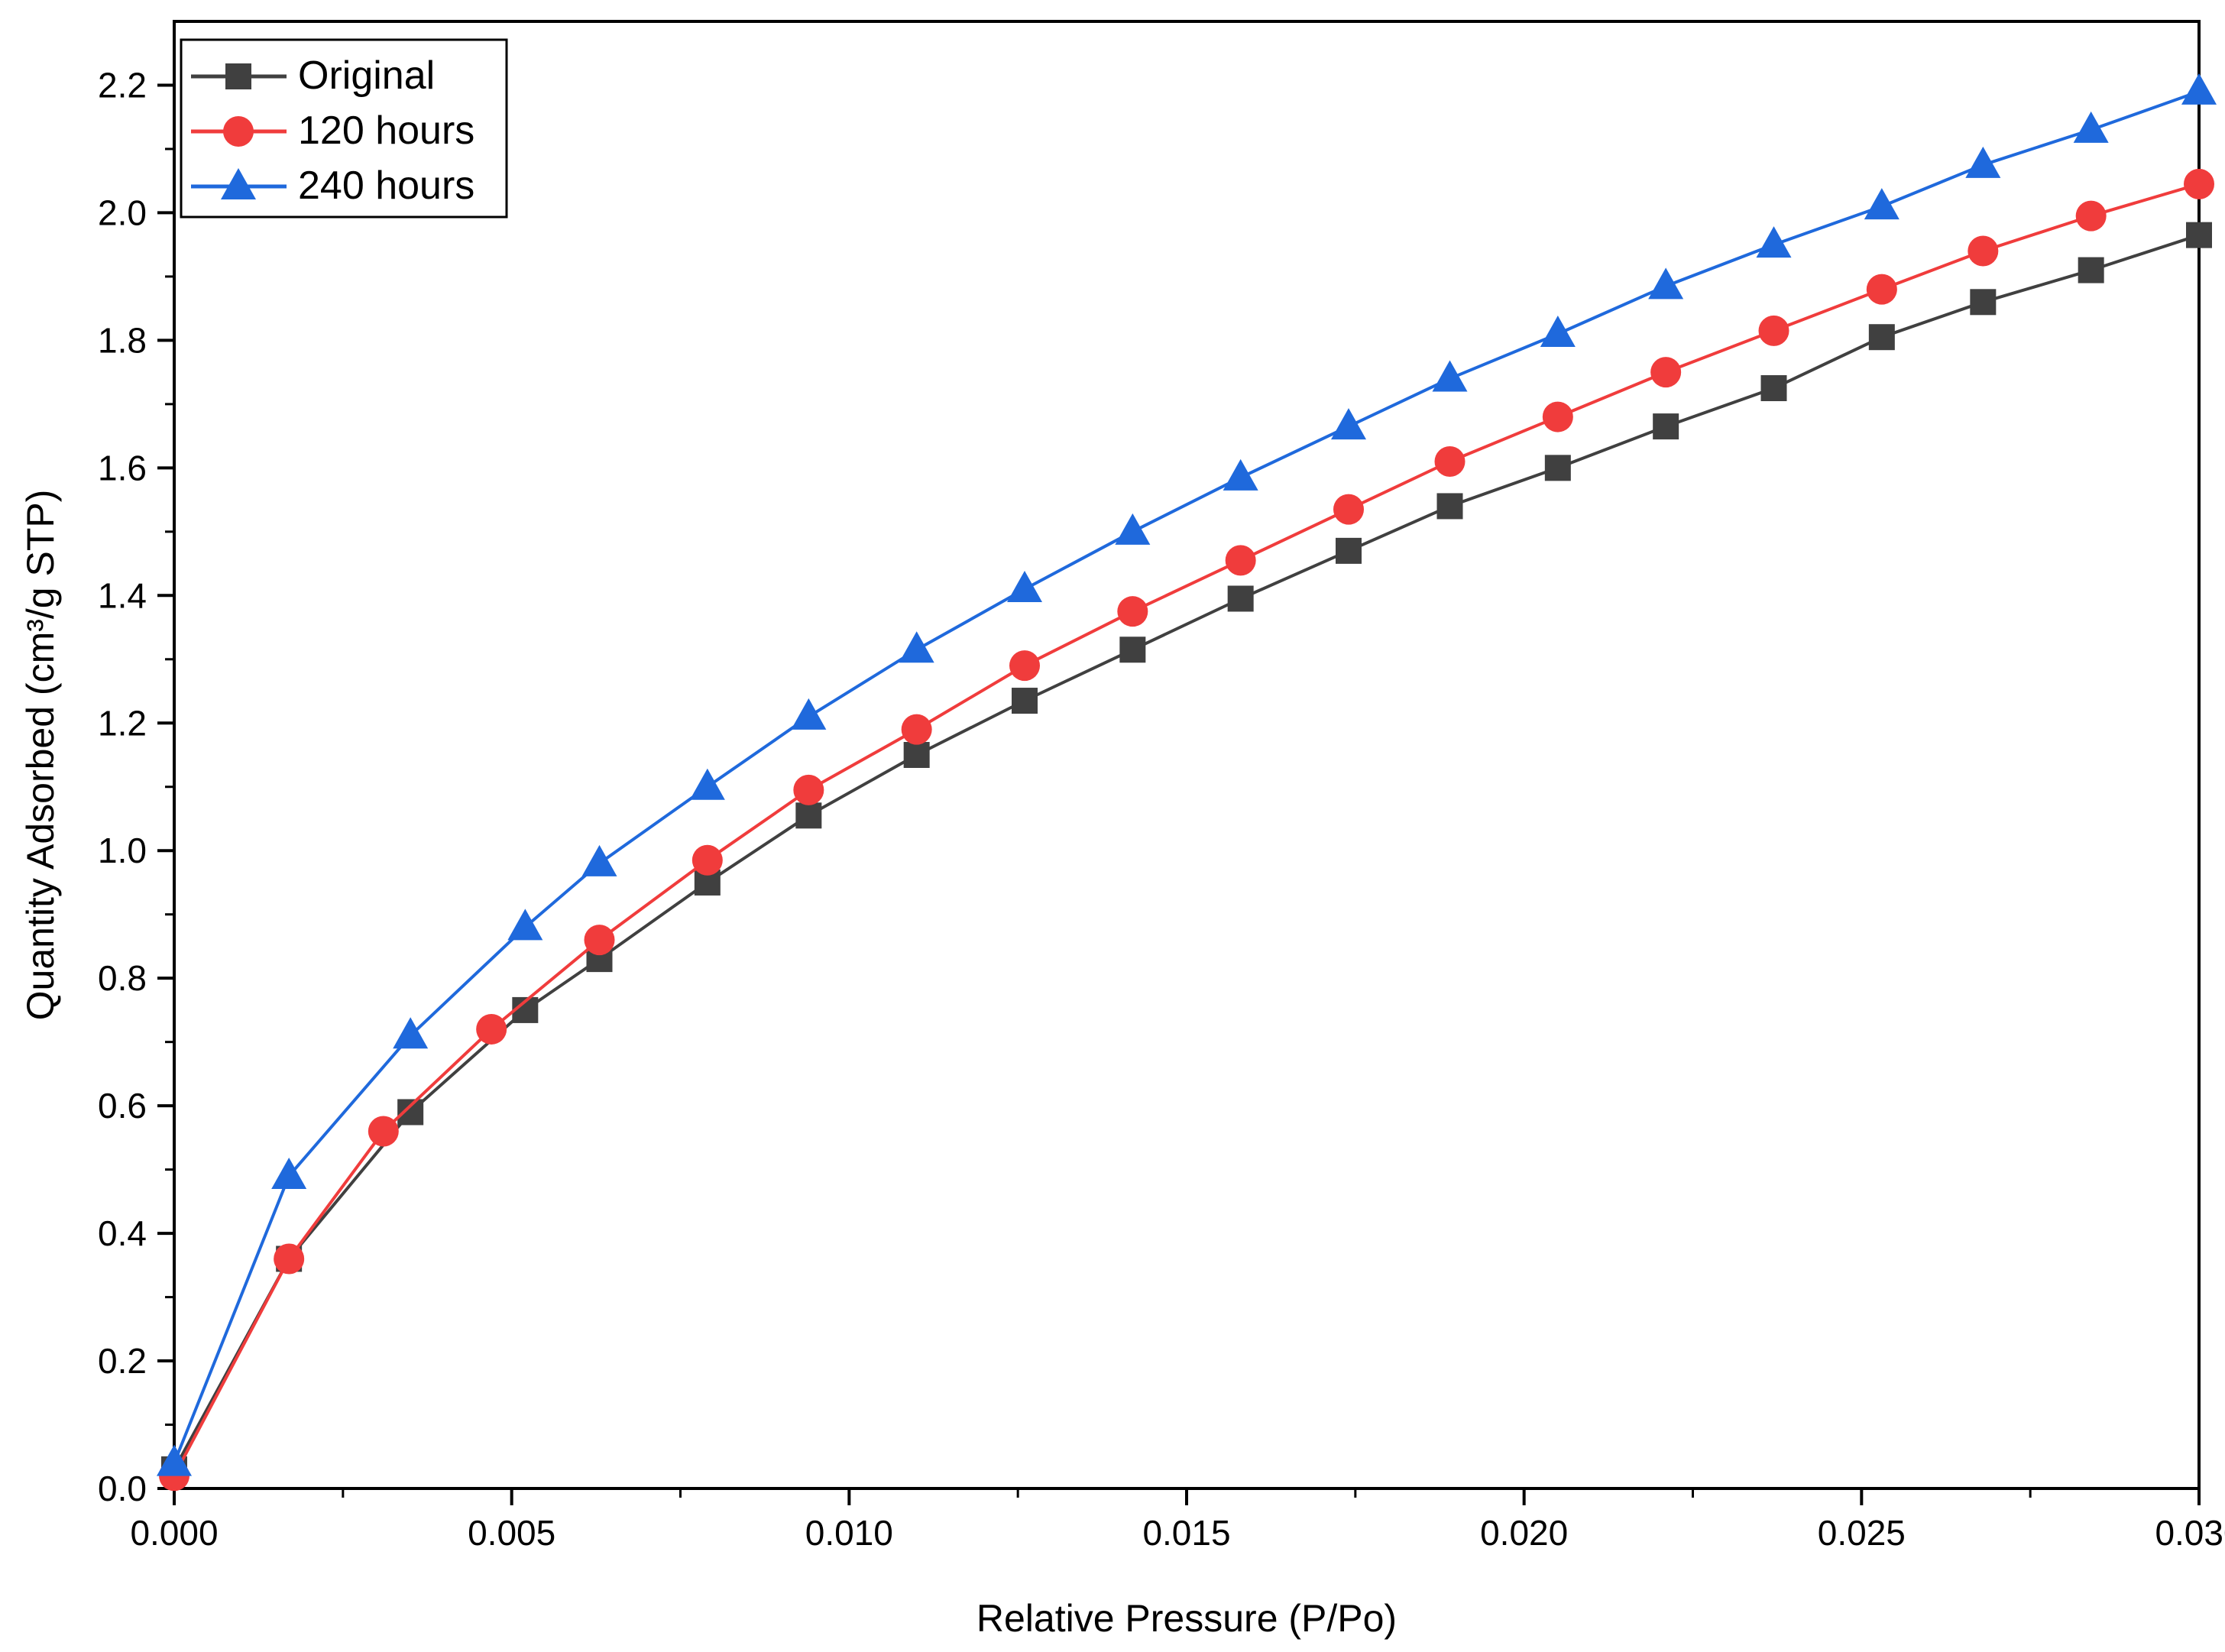 This screenshot has width=2225, height=1652. I want to click on legend: Original 120 hours 240 hours, so click(344, 128).